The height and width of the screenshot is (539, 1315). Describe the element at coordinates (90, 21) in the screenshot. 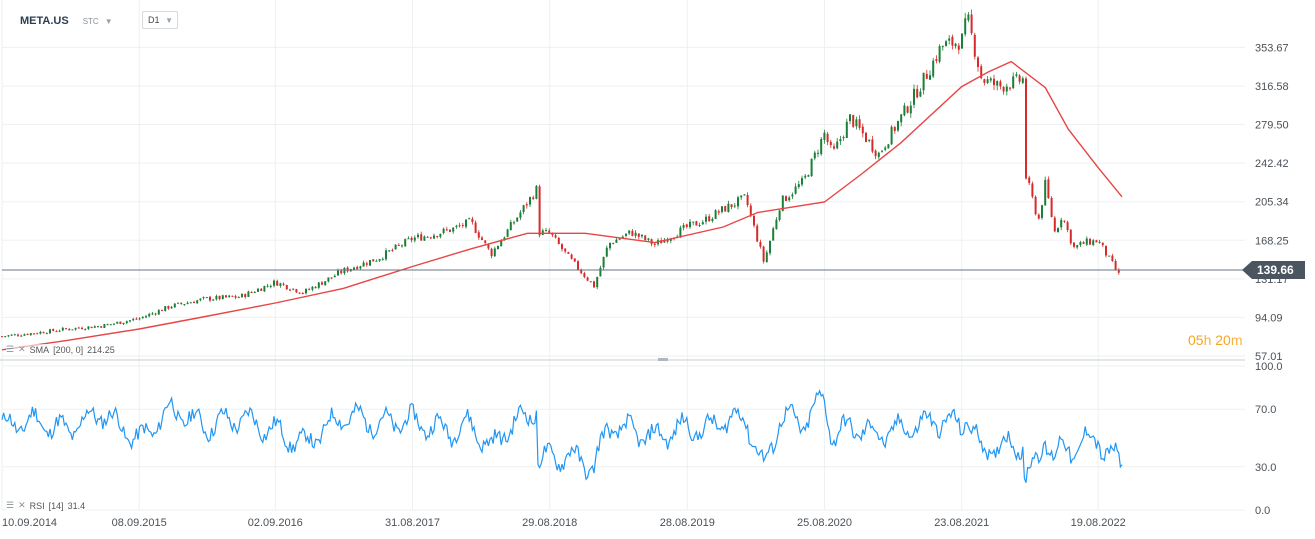

I see `chart-type-selector: STC` at that location.